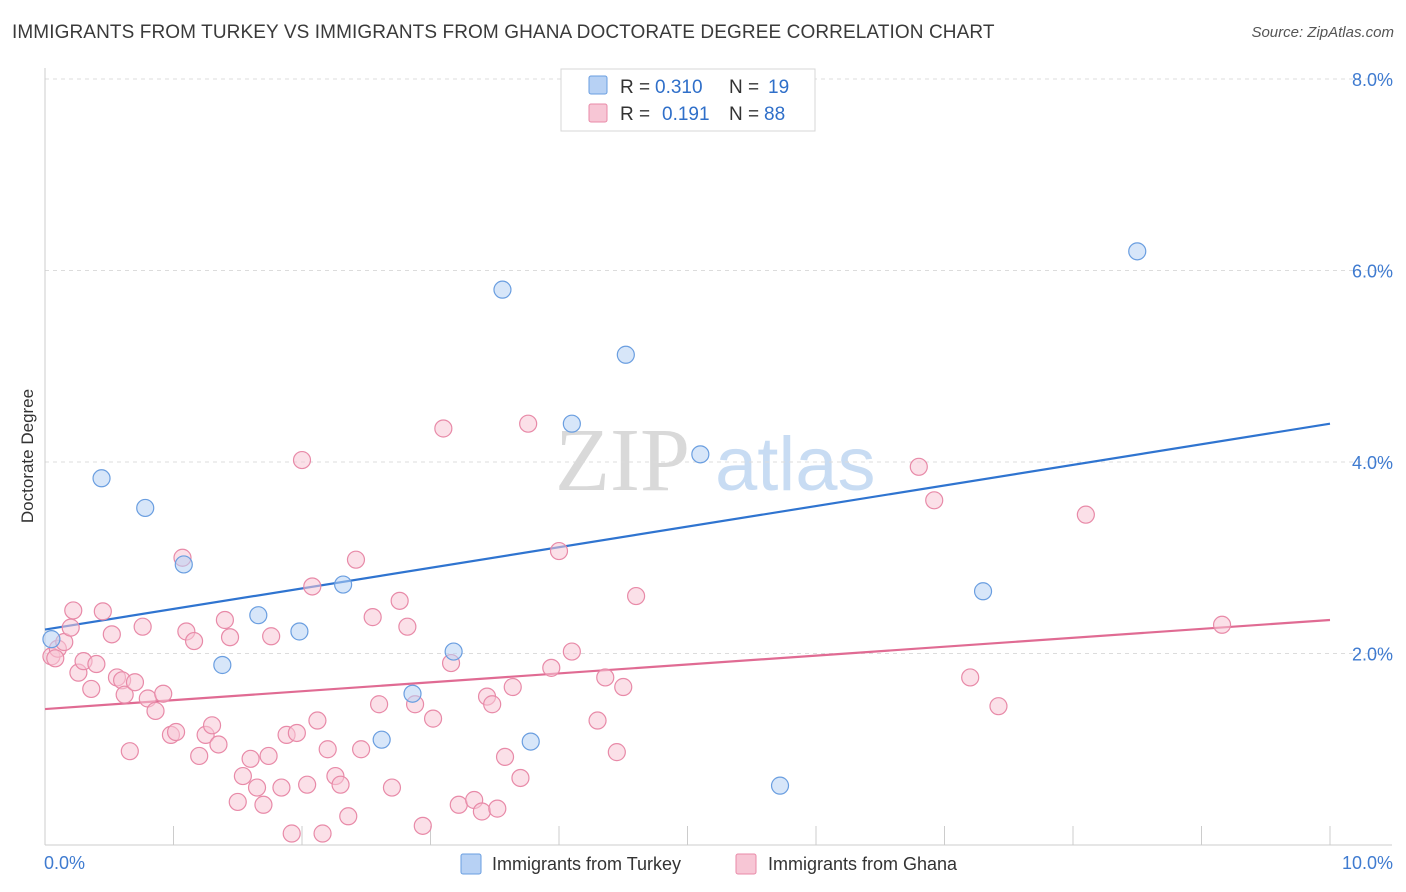  Describe the element at coordinates (471, 864) in the screenshot. I see `legend-swatch-turkey` at that location.